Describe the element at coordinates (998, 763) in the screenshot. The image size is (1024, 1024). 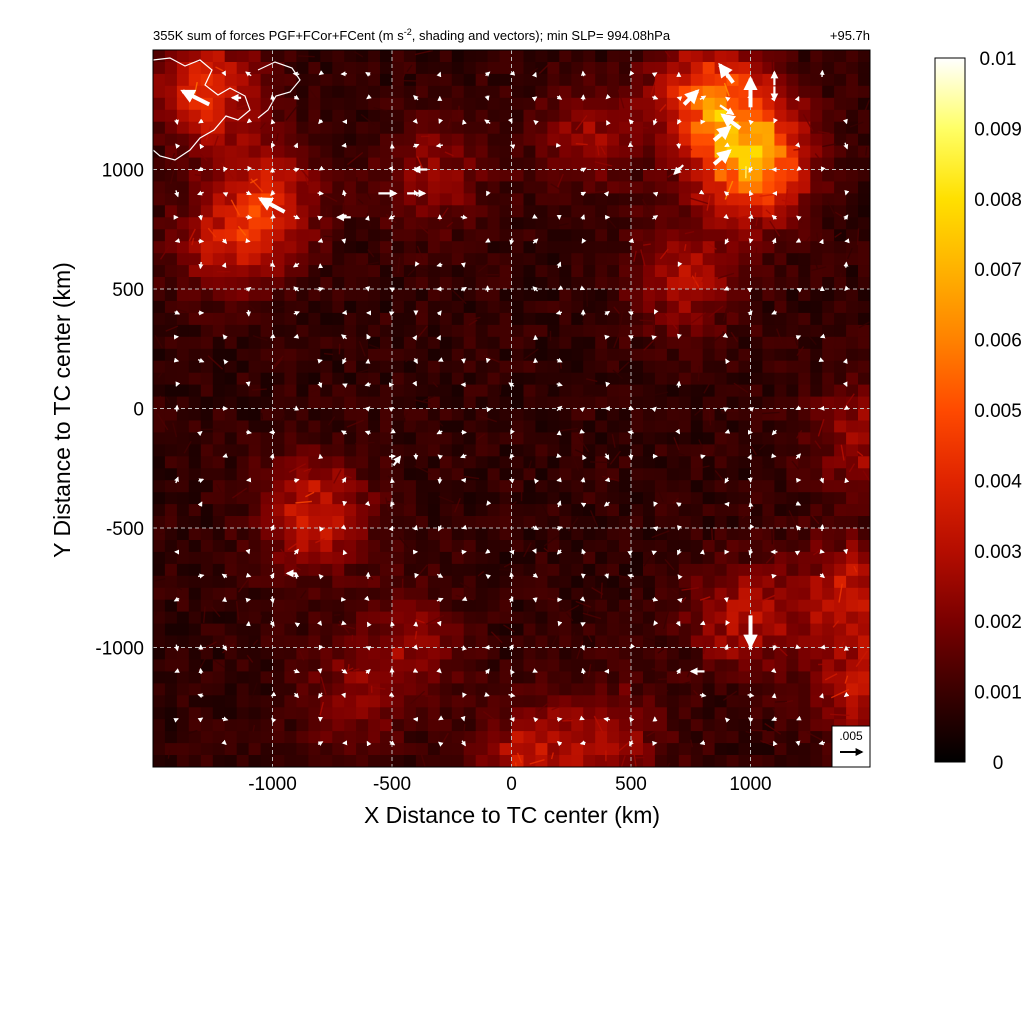
I see `colorbar-tick-label: 0` at that location.